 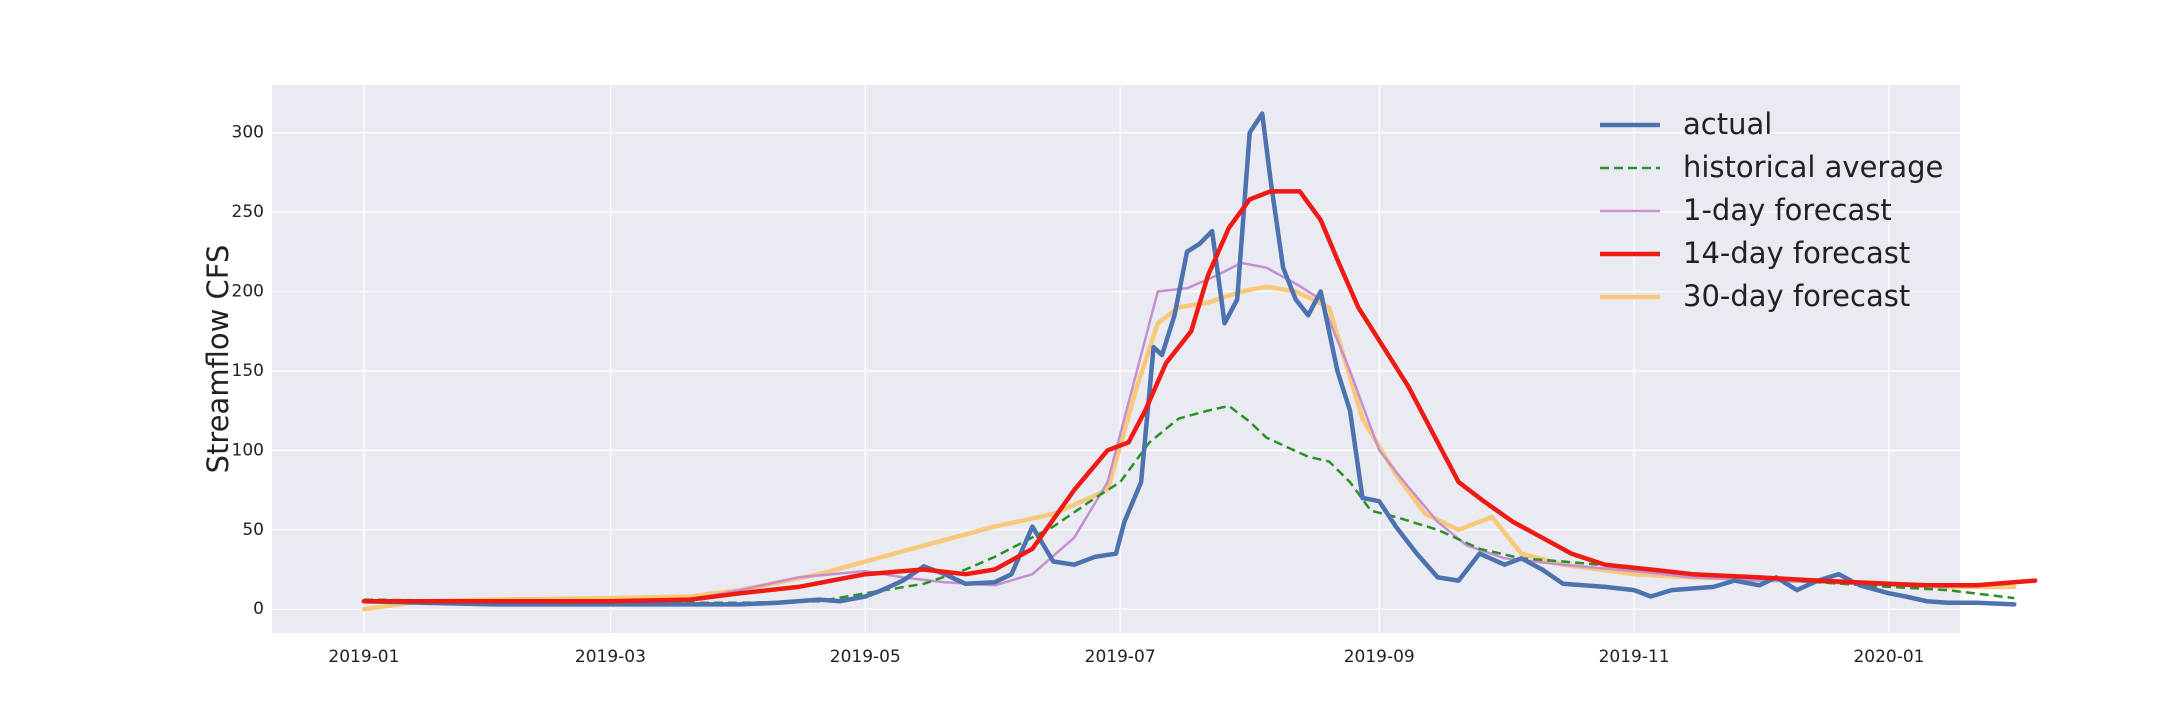 I want to click on y-axis-ticks: 0 50 100 150 200 250 300, so click(x=248, y=371).